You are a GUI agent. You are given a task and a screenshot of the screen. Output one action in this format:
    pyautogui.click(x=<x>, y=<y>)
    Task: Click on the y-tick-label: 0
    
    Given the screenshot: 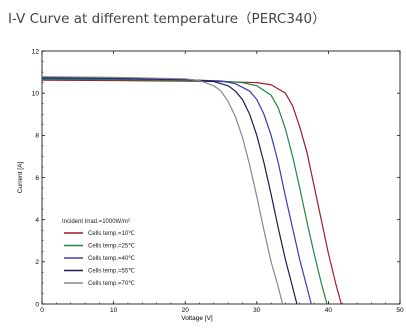 What is the action you would take?
    pyautogui.click(x=37, y=304)
    